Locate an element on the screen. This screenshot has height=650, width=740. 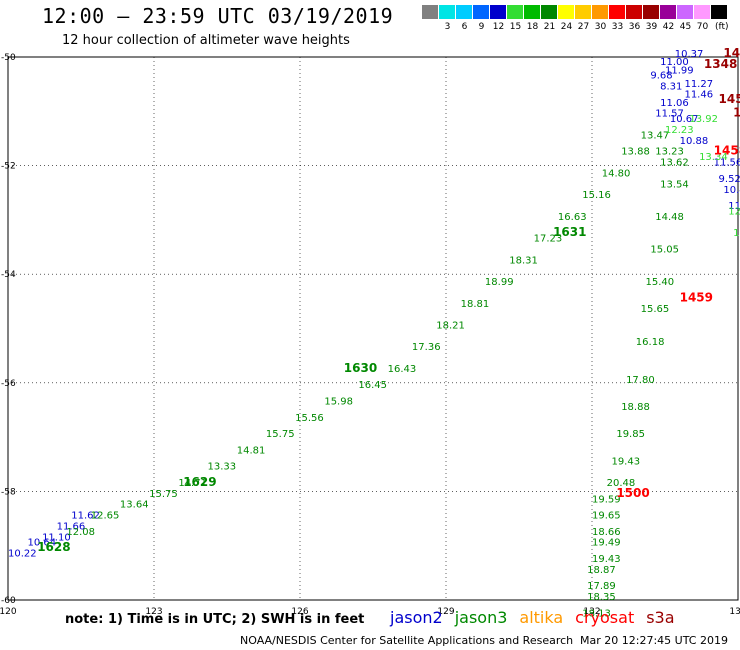
wave-height-value: 12.23 is located at coordinates (679, 130).